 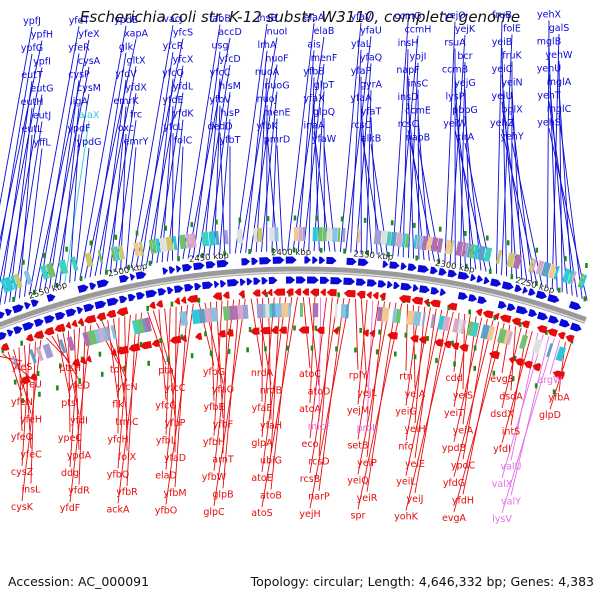 I want to click on forward-gene-label: yejK, so click(x=465, y=29).